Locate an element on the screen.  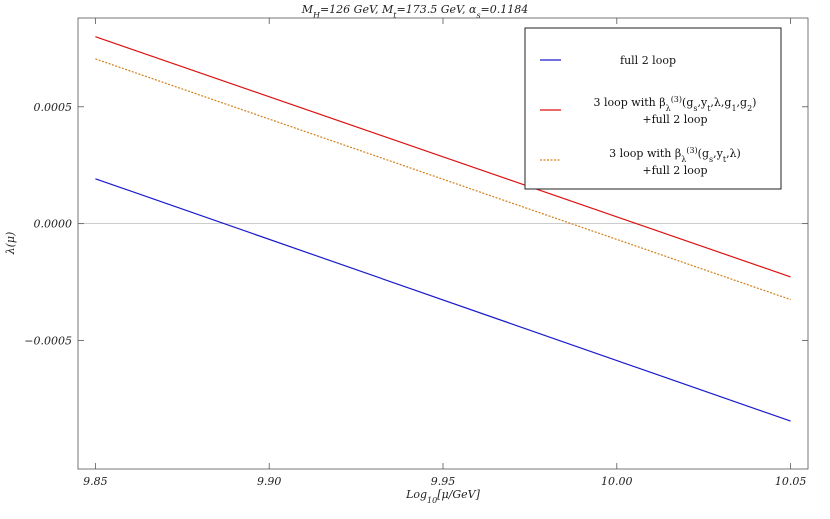
legend-label-3-loop-full-line2: +full 2 loop is located at coordinates (674, 119).